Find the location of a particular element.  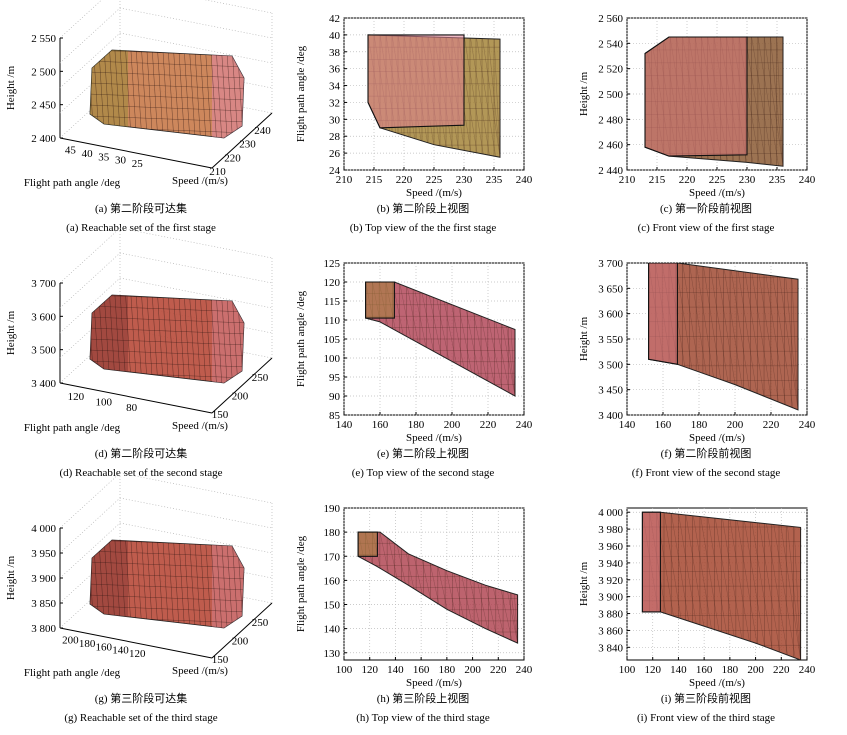

y-tick-label: 90 is located at coordinates (335, 397).